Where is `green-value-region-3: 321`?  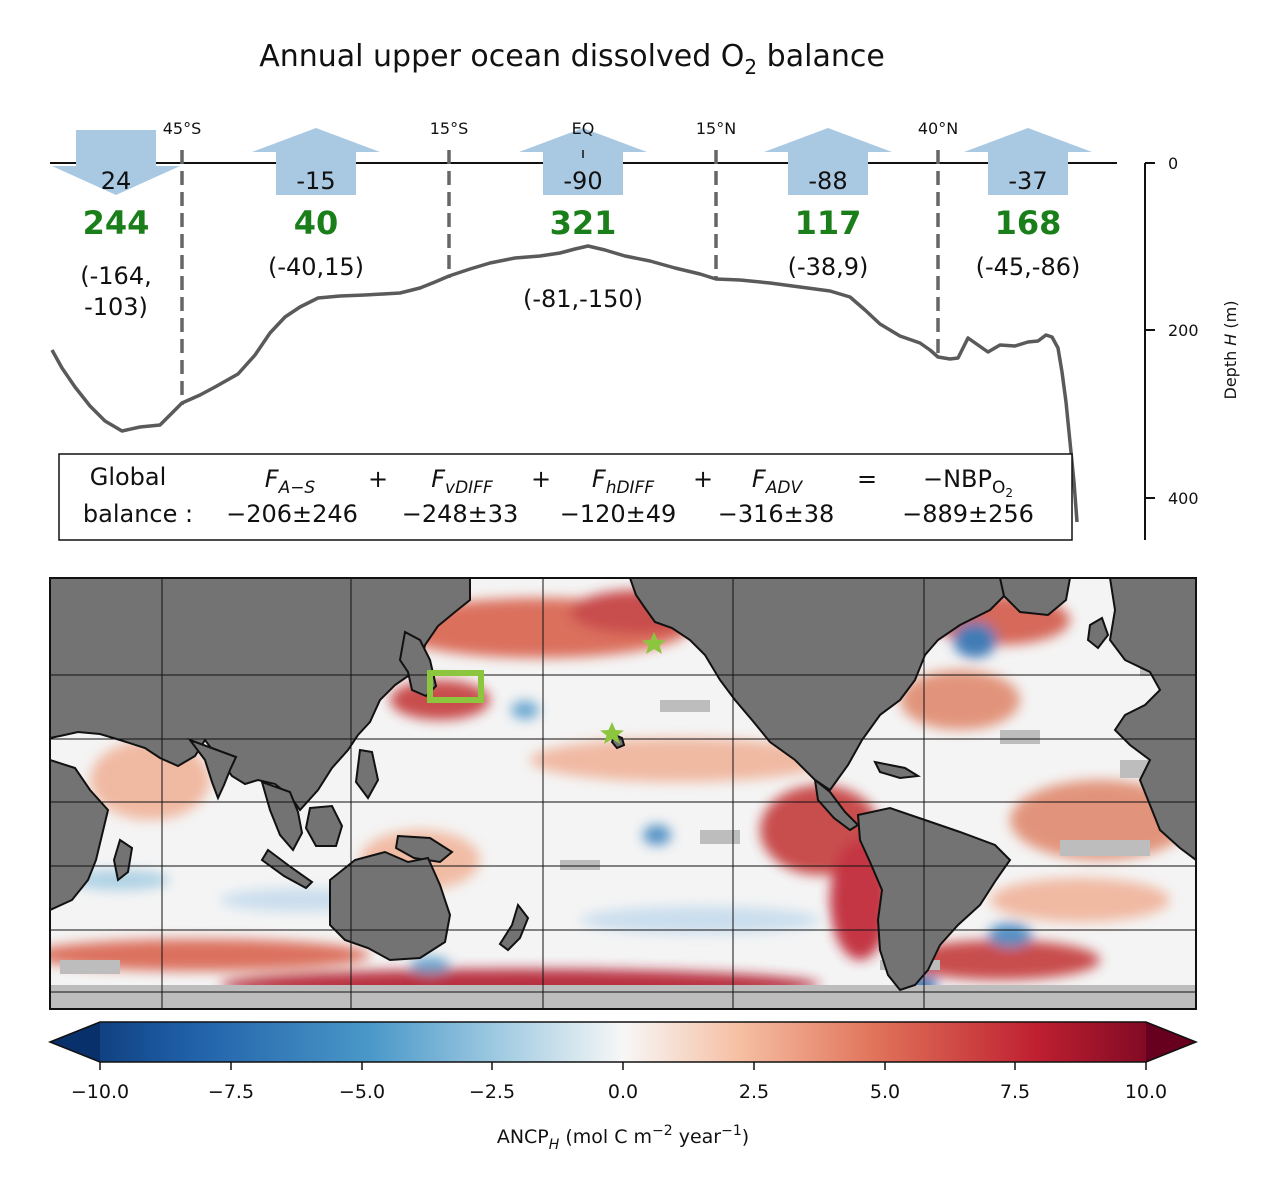
green-value-region-3: 321 is located at coordinates (583, 223).